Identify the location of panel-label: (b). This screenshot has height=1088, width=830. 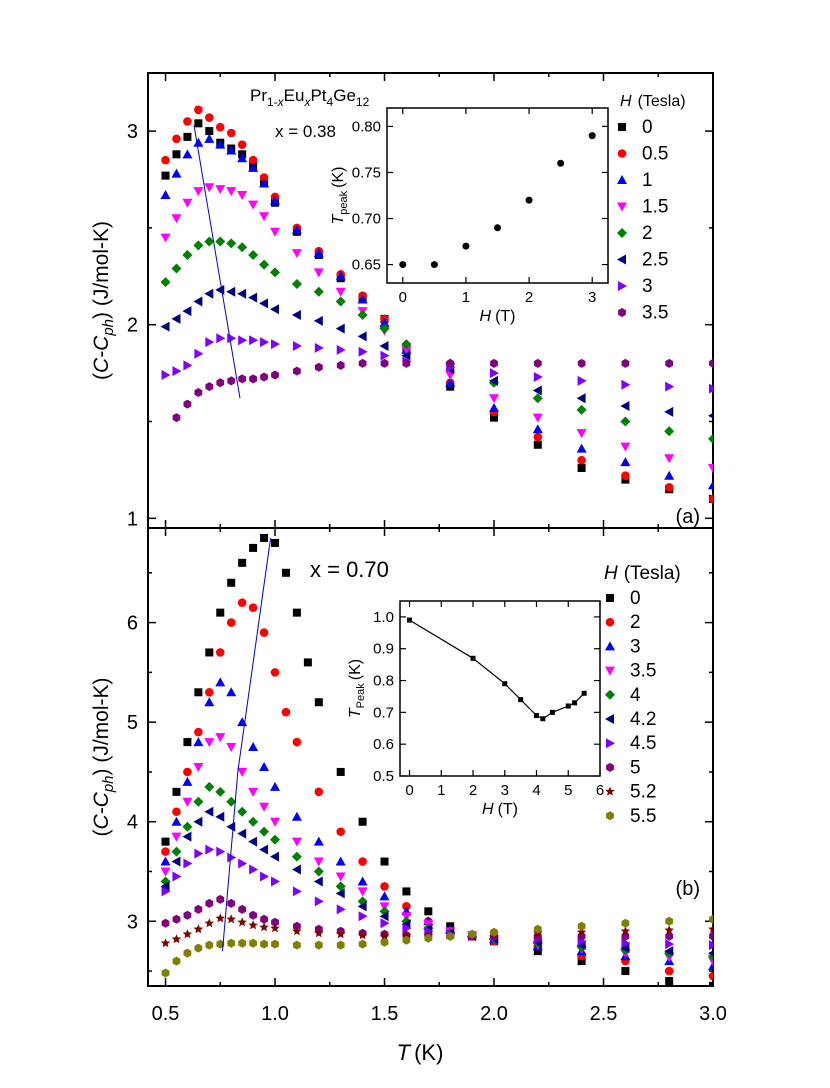
(688, 889).